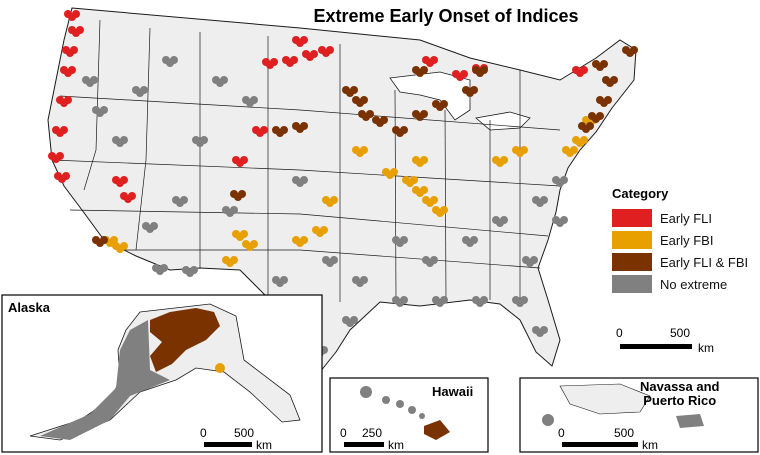 Image resolution: width=760 pixels, height=455 pixels. I want to click on hawaii-label: Hawaii, so click(453, 391).